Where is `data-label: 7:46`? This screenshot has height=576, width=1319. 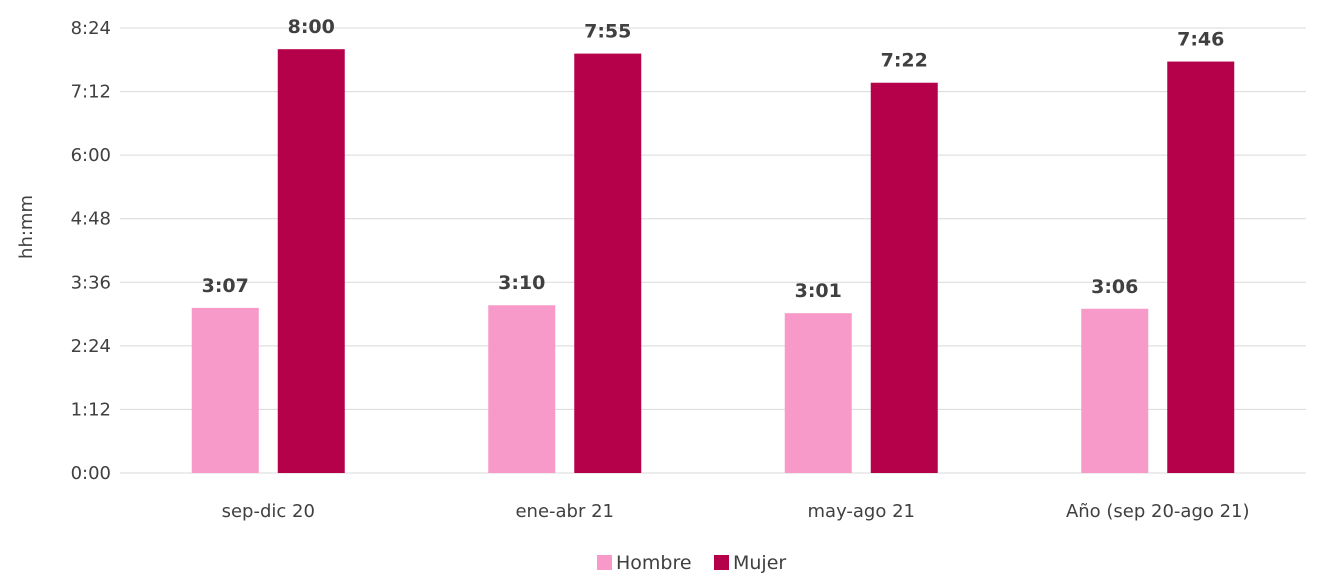 data-label: 7:46 is located at coordinates (1200, 40).